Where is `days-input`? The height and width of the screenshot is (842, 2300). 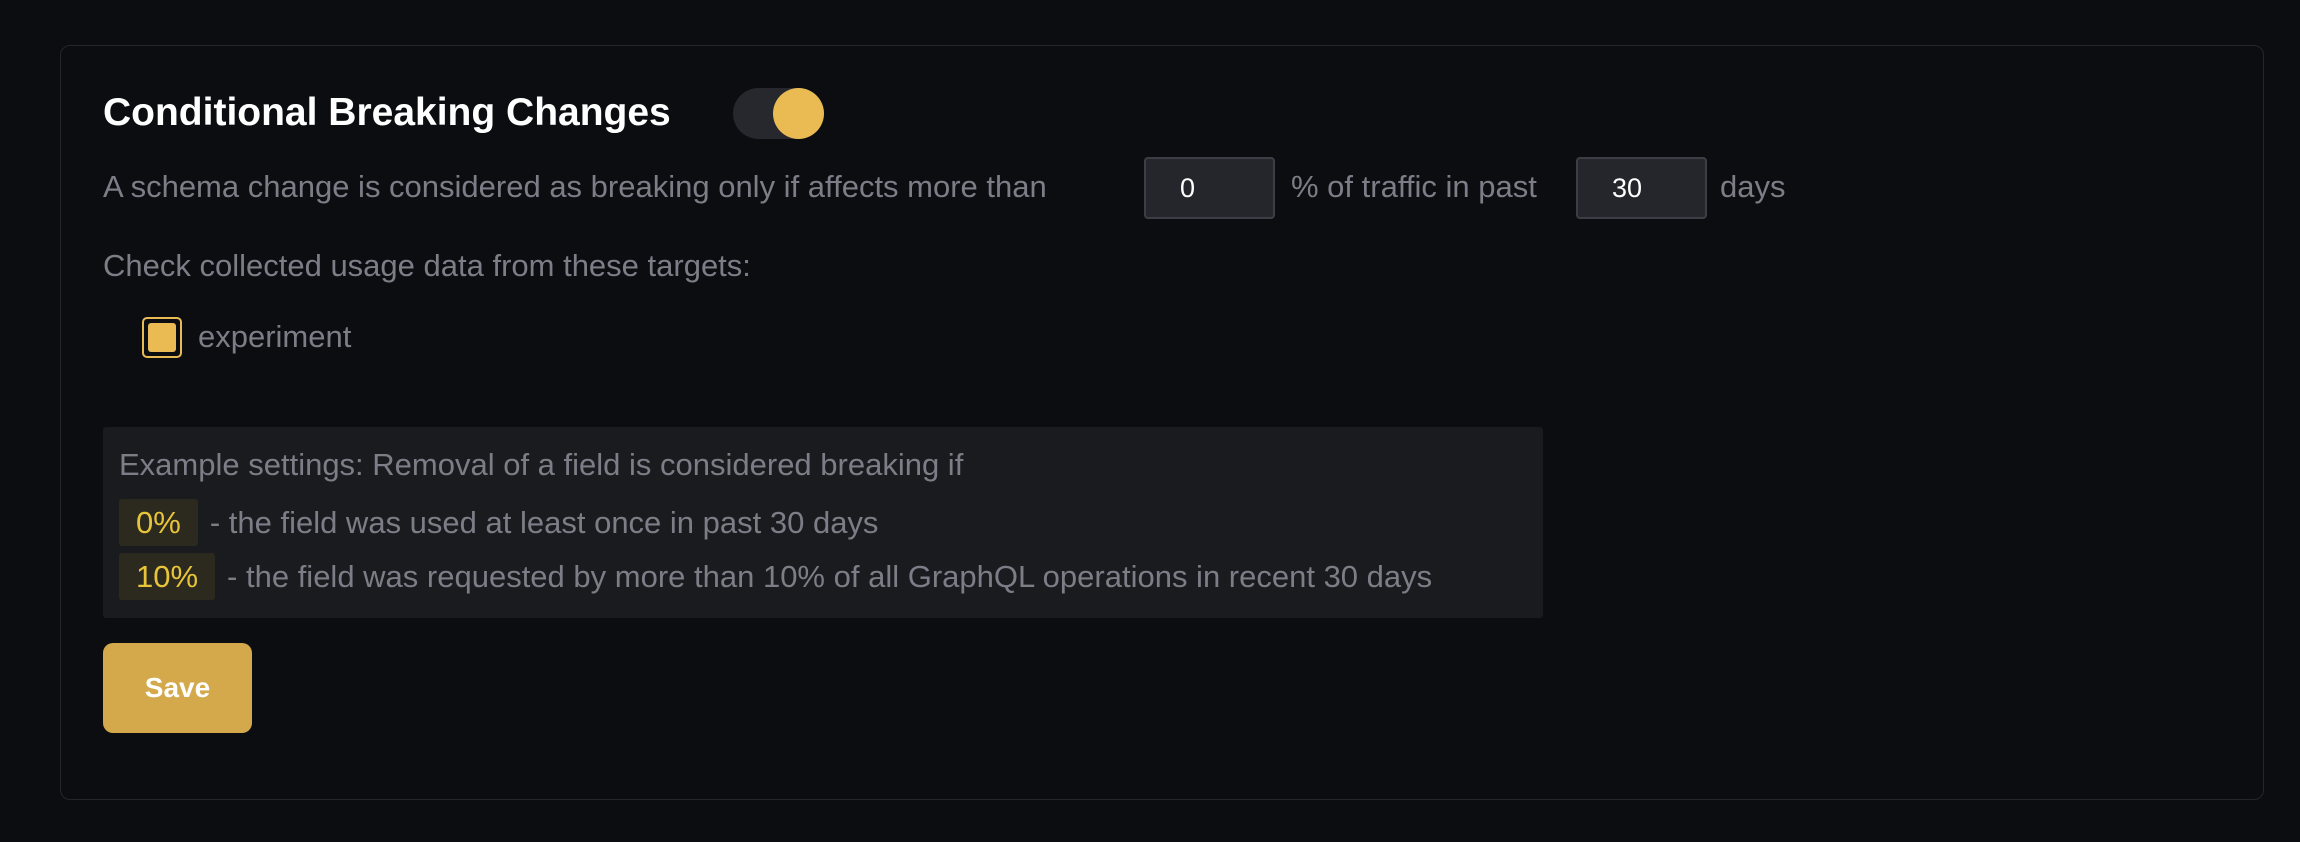 days-input is located at coordinates (1641, 188).